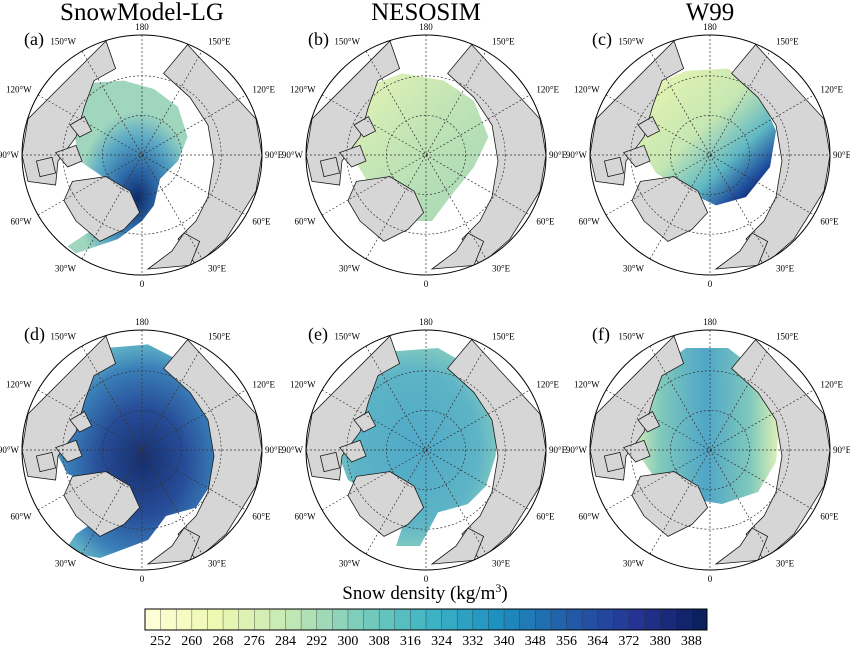 The image size is (850, 647). What do you see at coordinates (379, 640) in the screenshot?
I see `colorbar-tick-label: 308` at bounding box center [379, 640].